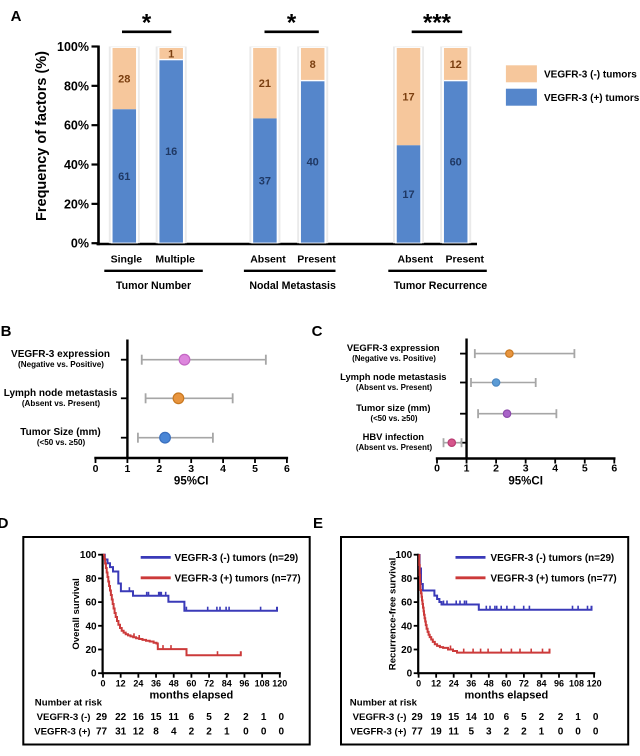  What do you see at coordinates (393, 614) in the screenshot?
I see `svg-text: Recurrence-free survival` at bounding box center [393, 614].